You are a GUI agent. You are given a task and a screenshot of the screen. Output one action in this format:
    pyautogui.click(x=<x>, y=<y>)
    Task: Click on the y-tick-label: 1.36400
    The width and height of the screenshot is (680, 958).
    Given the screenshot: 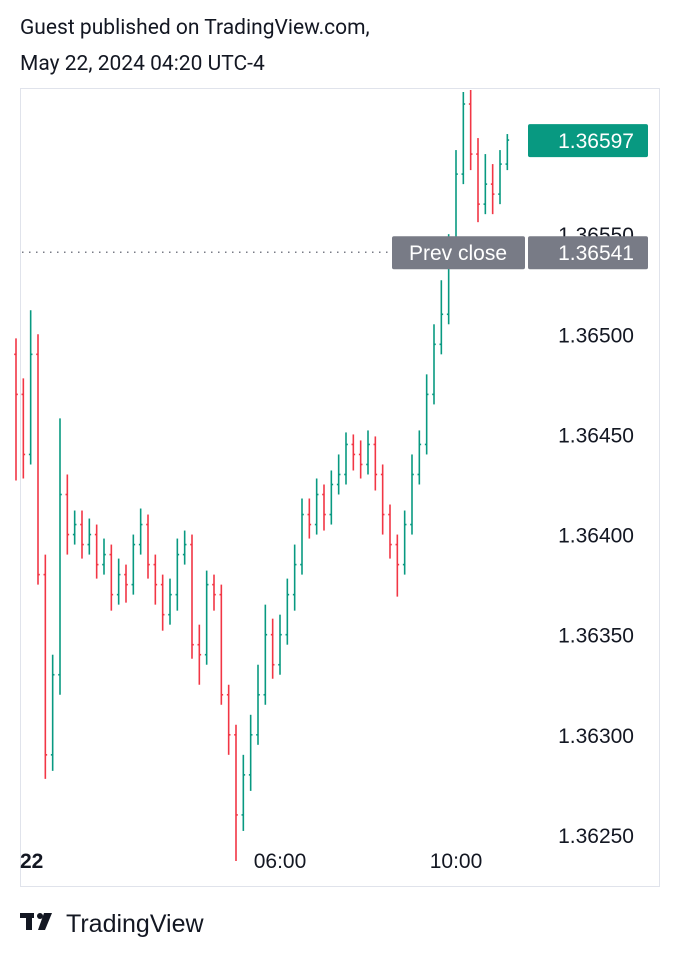 What is the action you would take?
    pyautogui.click(x=596, y=536)
    